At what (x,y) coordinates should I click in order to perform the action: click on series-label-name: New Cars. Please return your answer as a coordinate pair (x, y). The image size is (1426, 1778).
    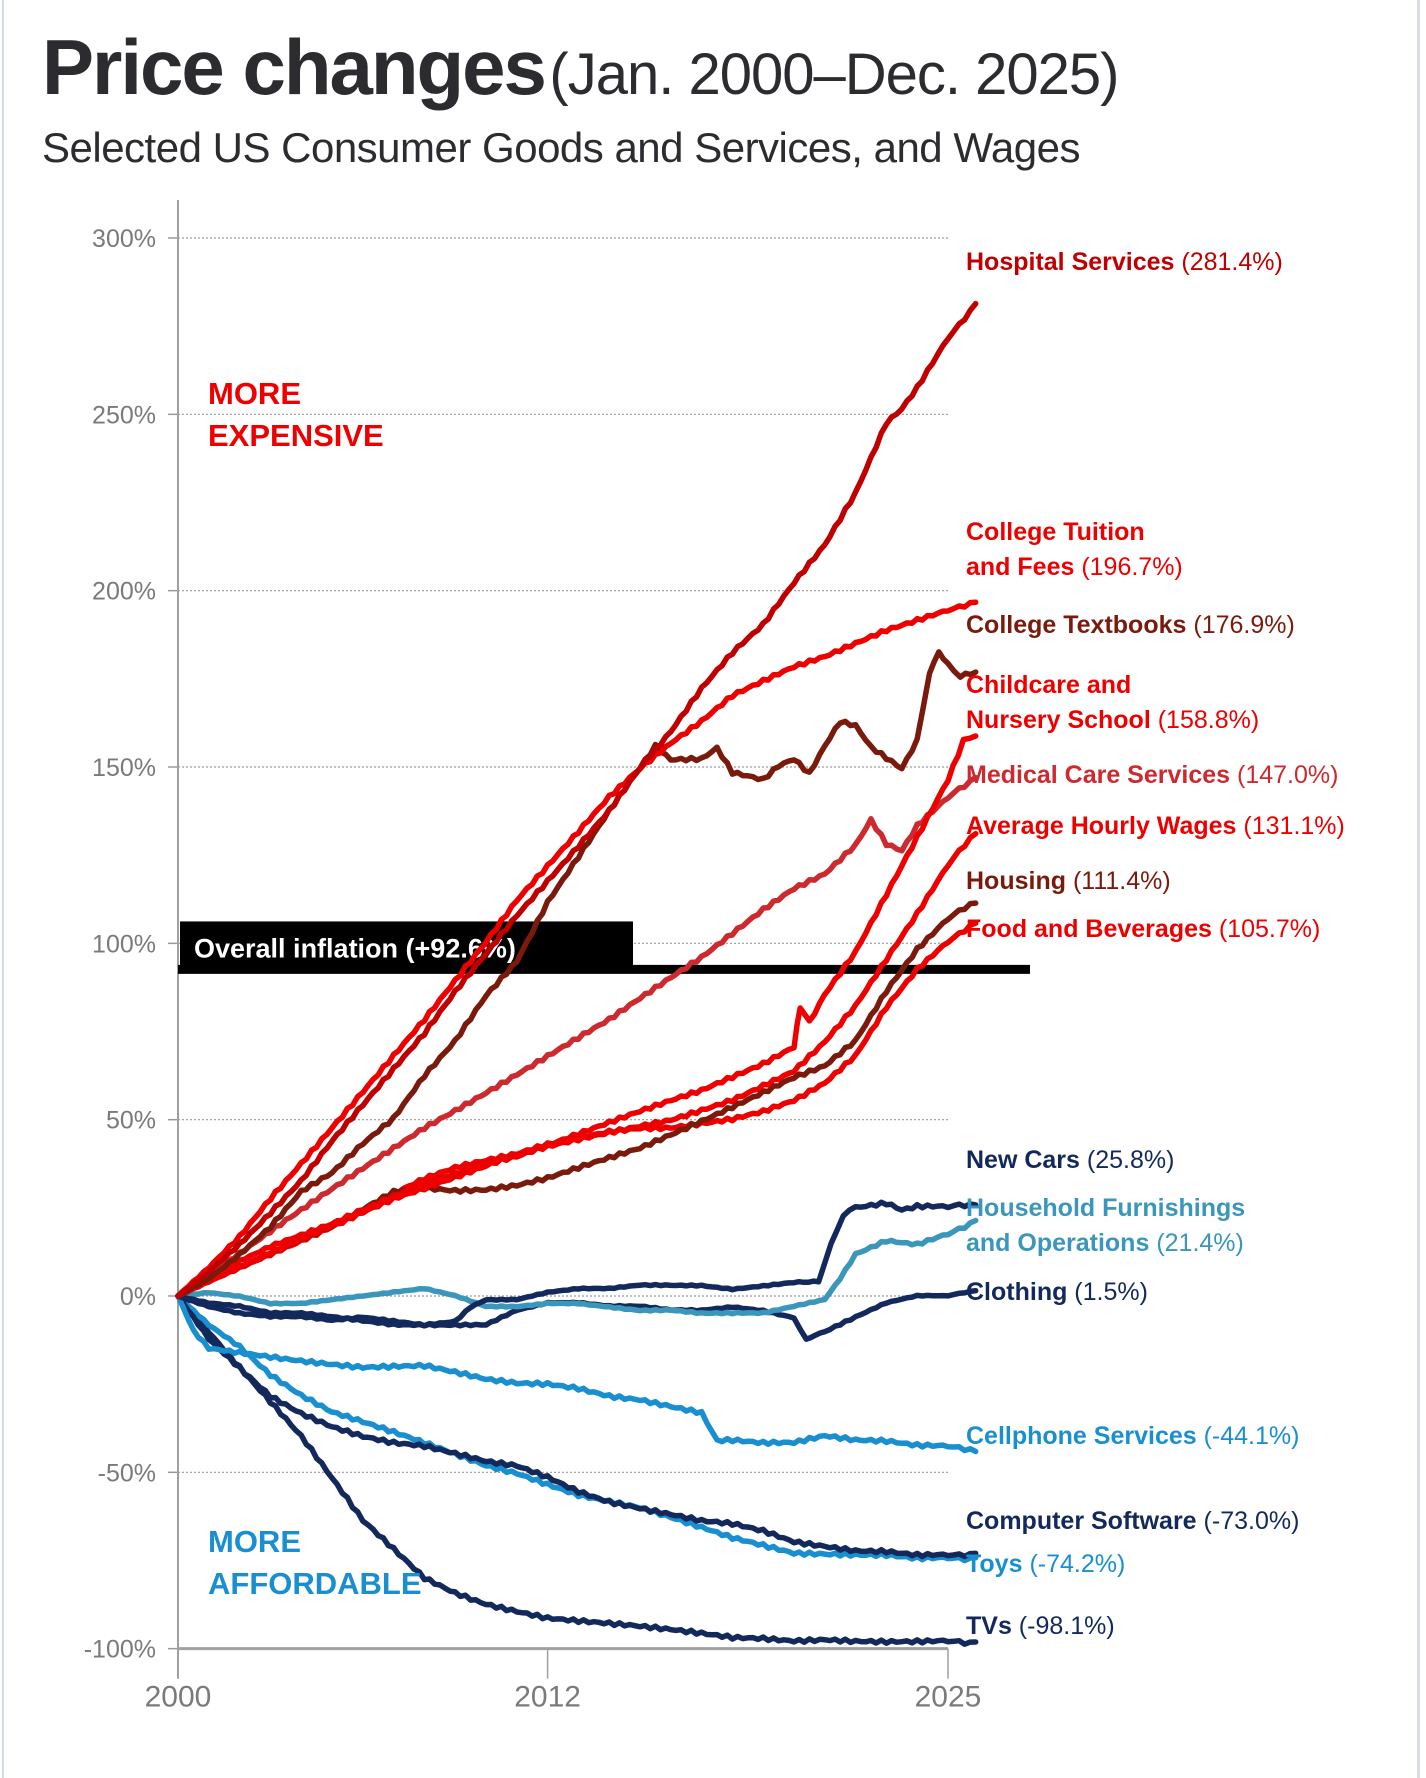
    Looking at the image, I should click on (1023, 1160).